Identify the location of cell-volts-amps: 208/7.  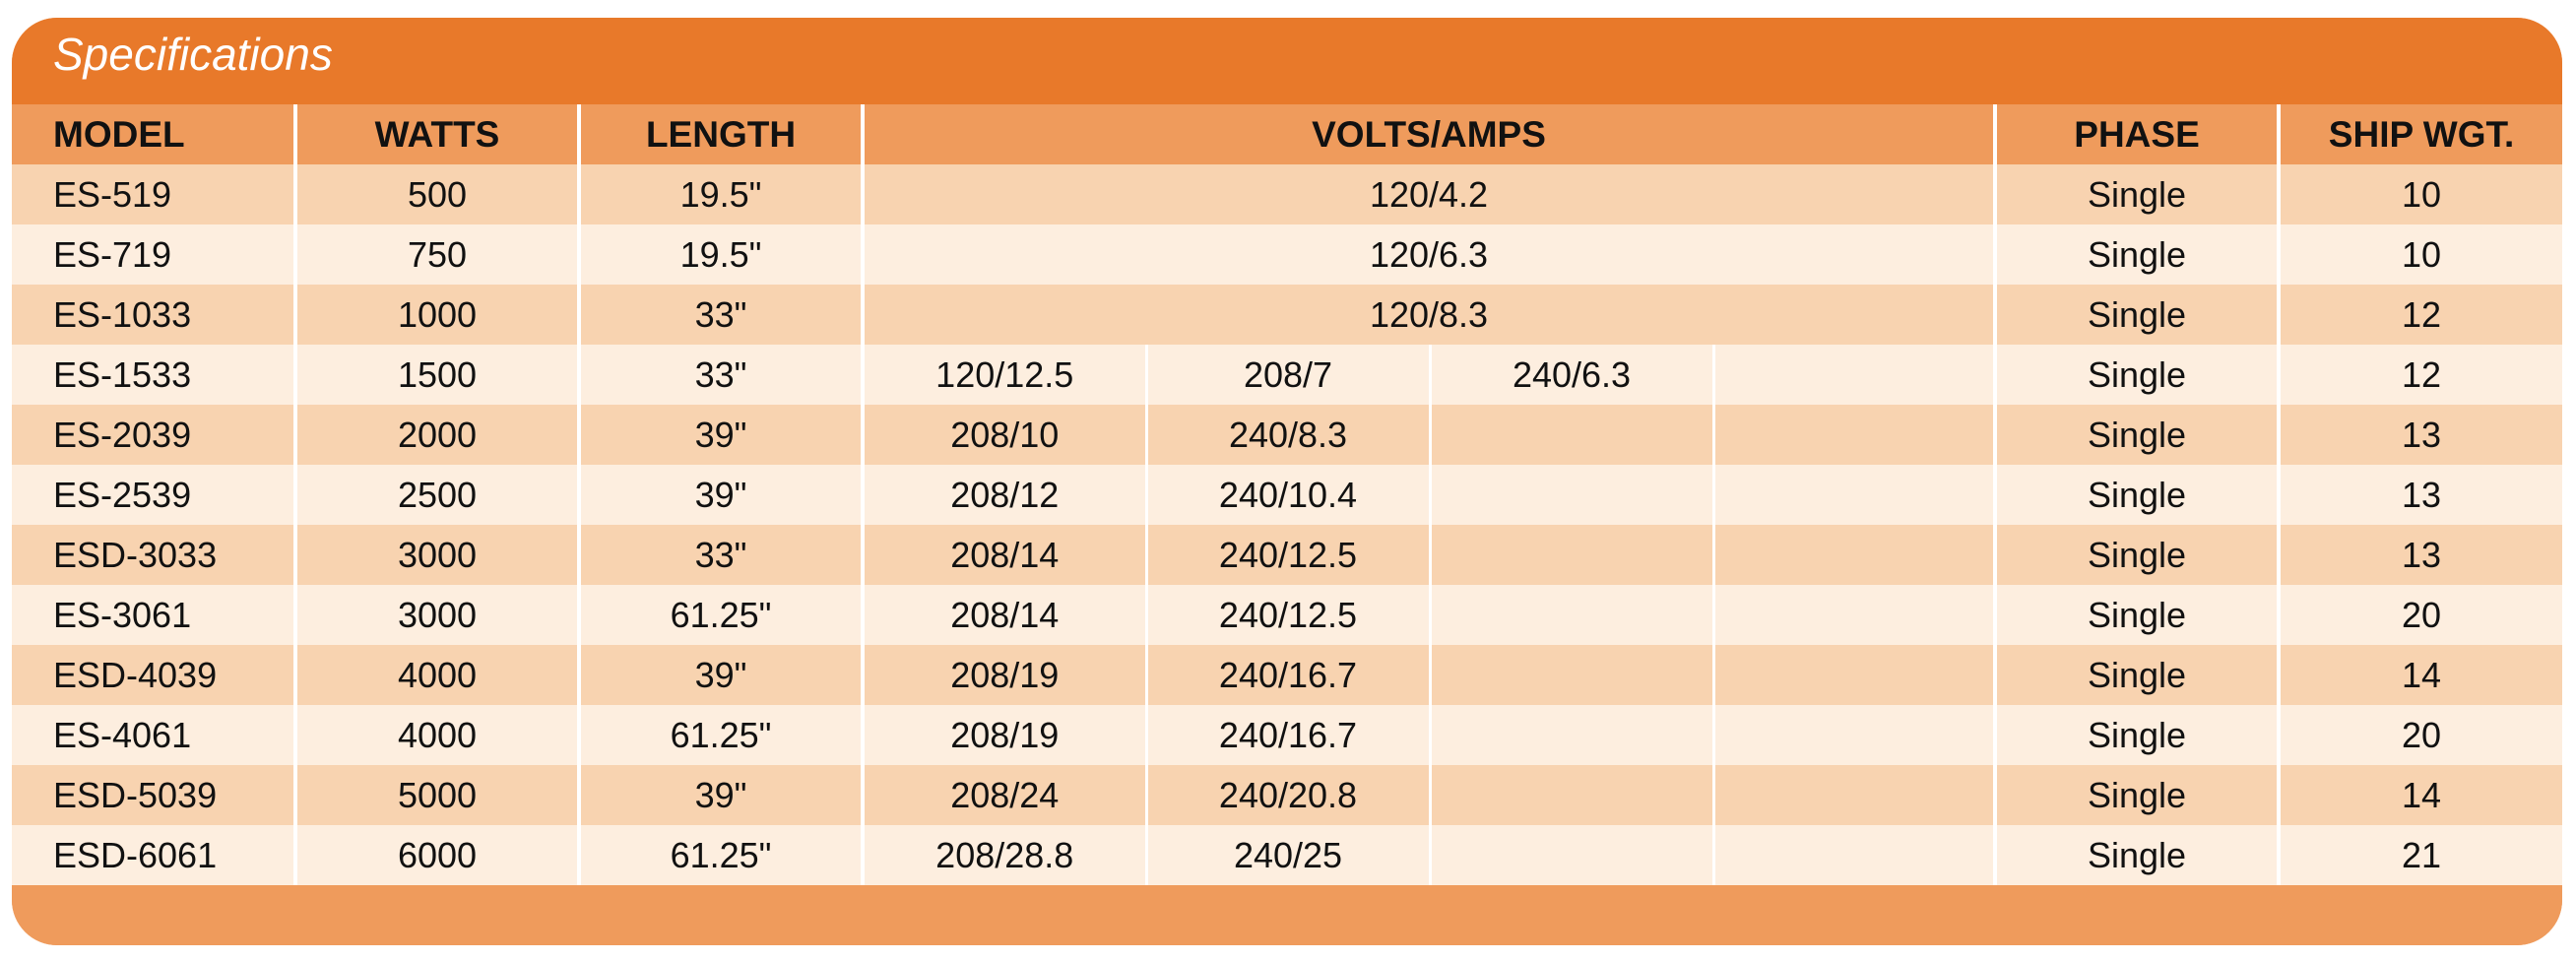
(1287, 375).